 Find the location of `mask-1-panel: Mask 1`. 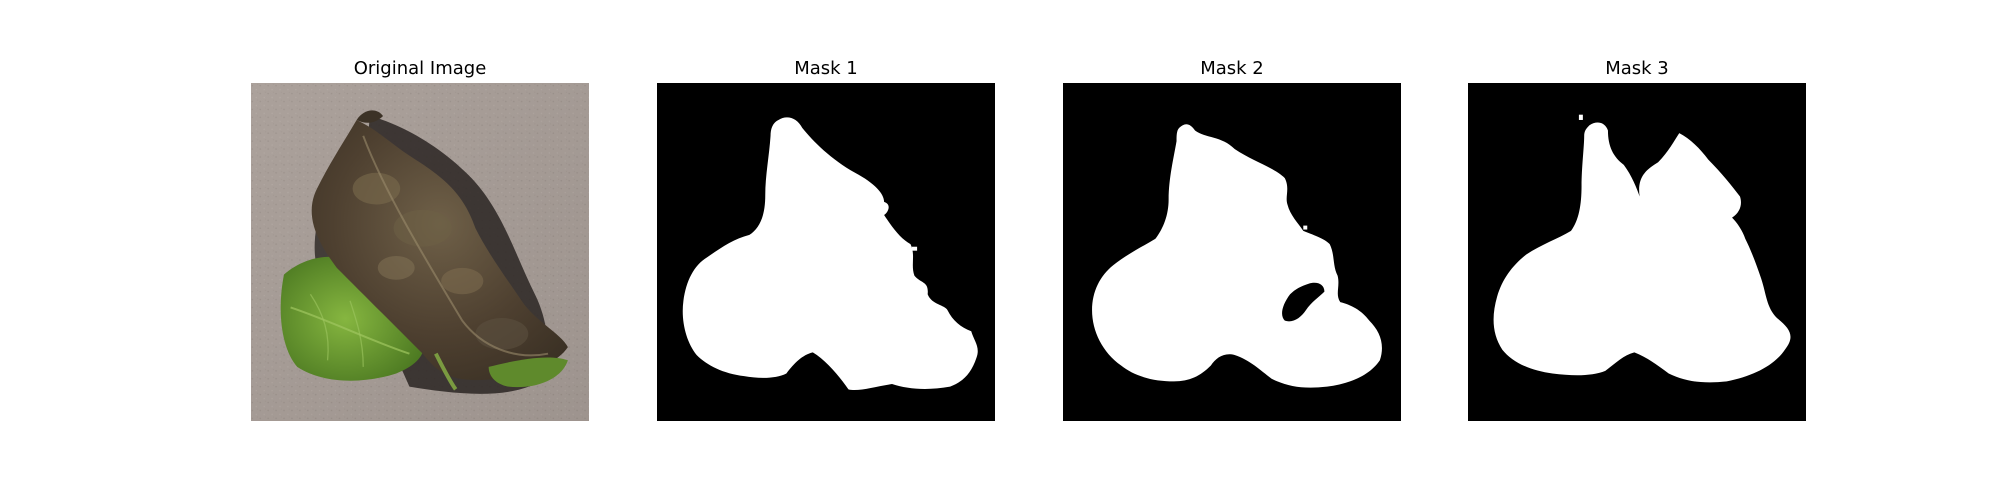

mask-1-panel: Mask 1 is located at coordinates (826, 238).